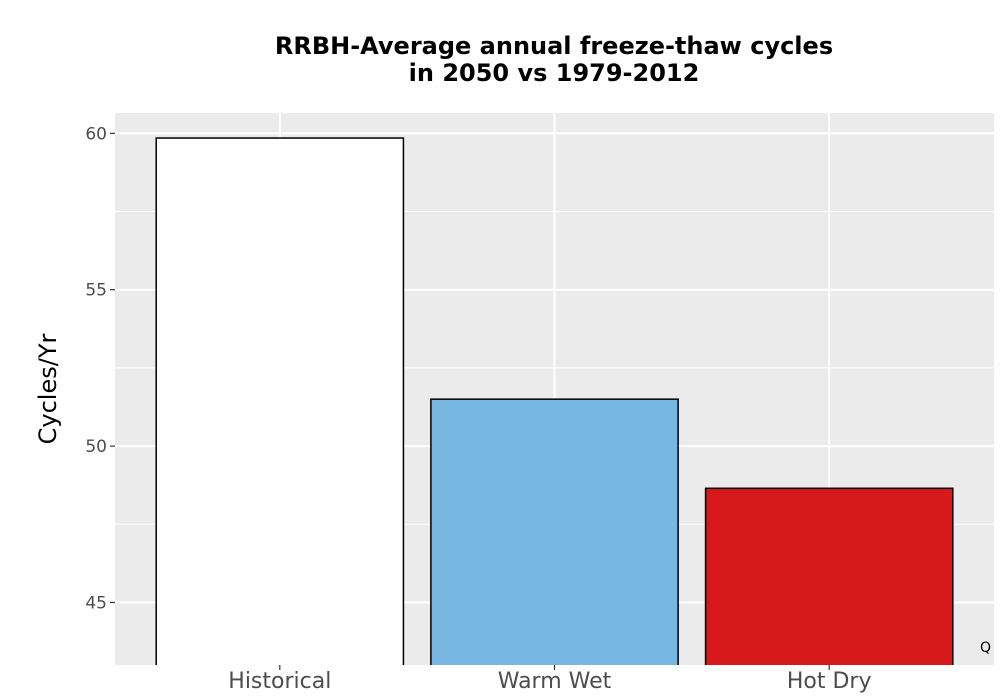 The height and width of the screenshot is (700, 1000). What do you see at coordinates (986, 648) in the screenshot?
I see `corner-mark: Q` at bounding box center [986, 648].